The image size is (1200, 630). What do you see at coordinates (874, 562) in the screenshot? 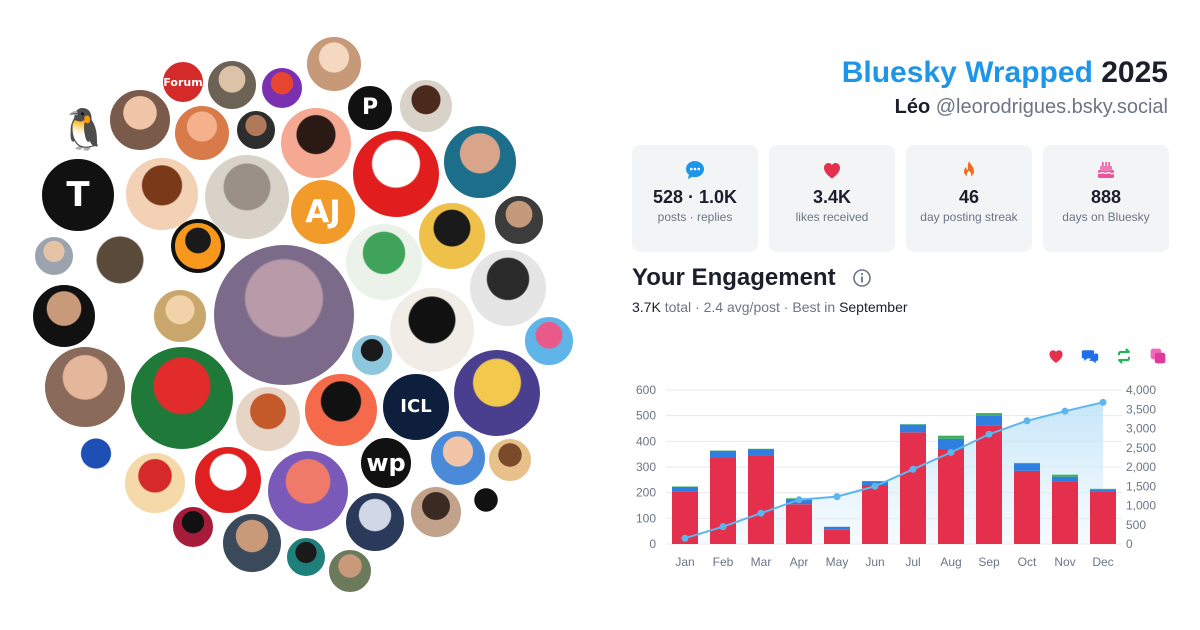
I see `x-tick-label: Jun` at bounding box center [874, 562].